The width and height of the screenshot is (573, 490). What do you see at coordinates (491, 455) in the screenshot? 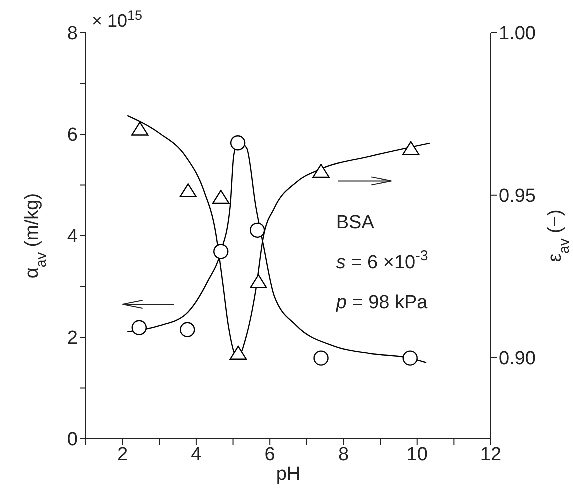
I see `x-tick-label: 12` at bounding box center [491, 455].